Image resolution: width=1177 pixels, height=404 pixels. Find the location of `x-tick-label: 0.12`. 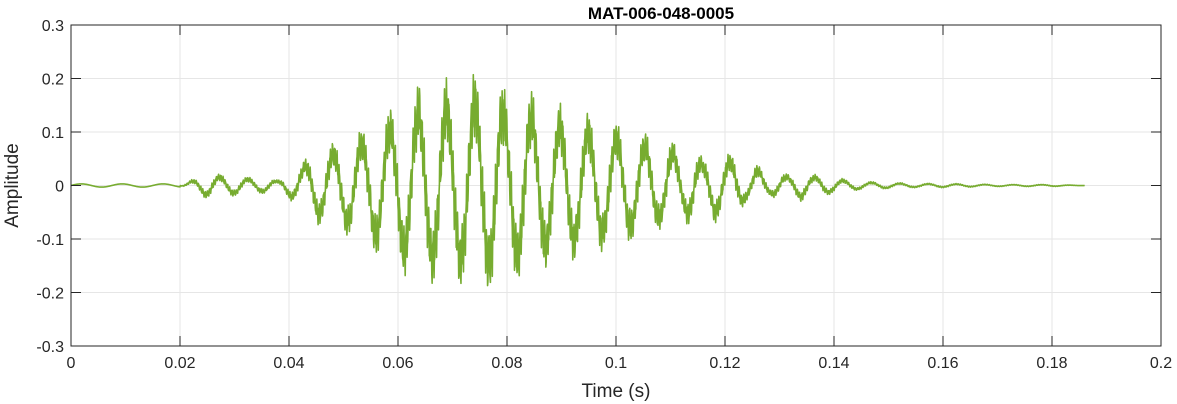

x-tick-label: 0.12 is located at coordinates (724, 363).